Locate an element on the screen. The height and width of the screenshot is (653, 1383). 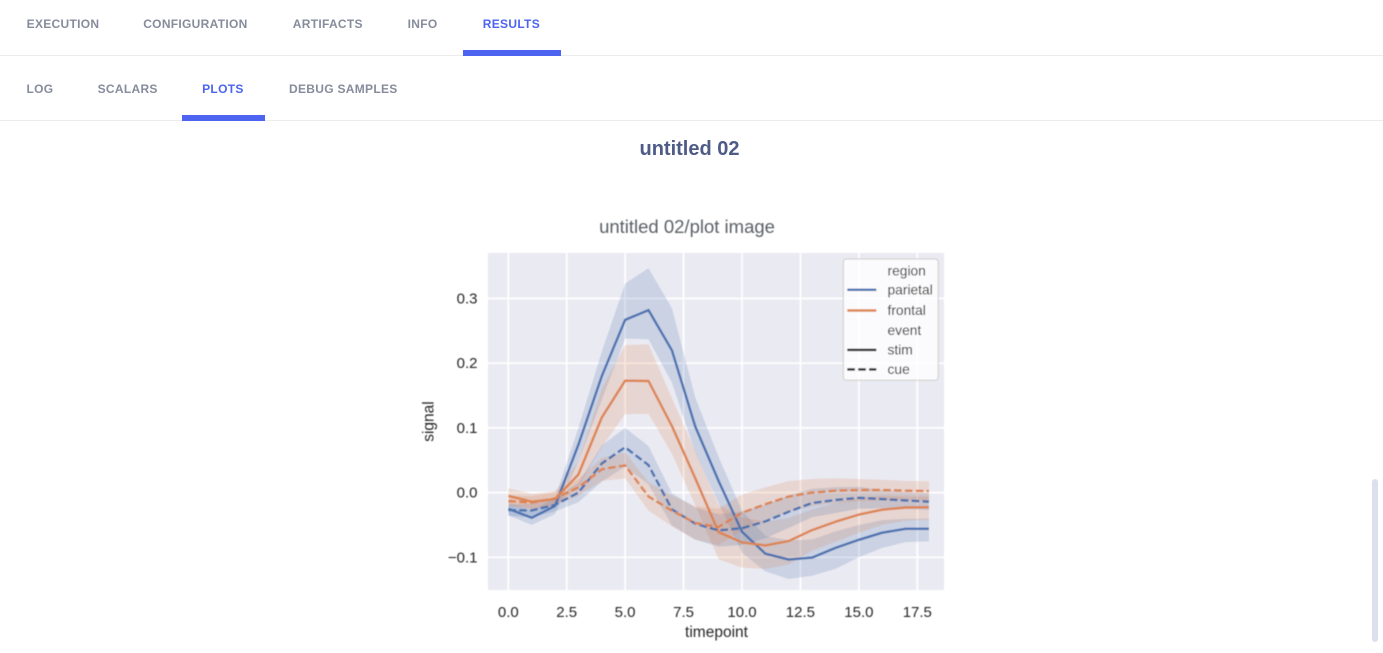
svg-text: region is located at coordinates (907, 271).